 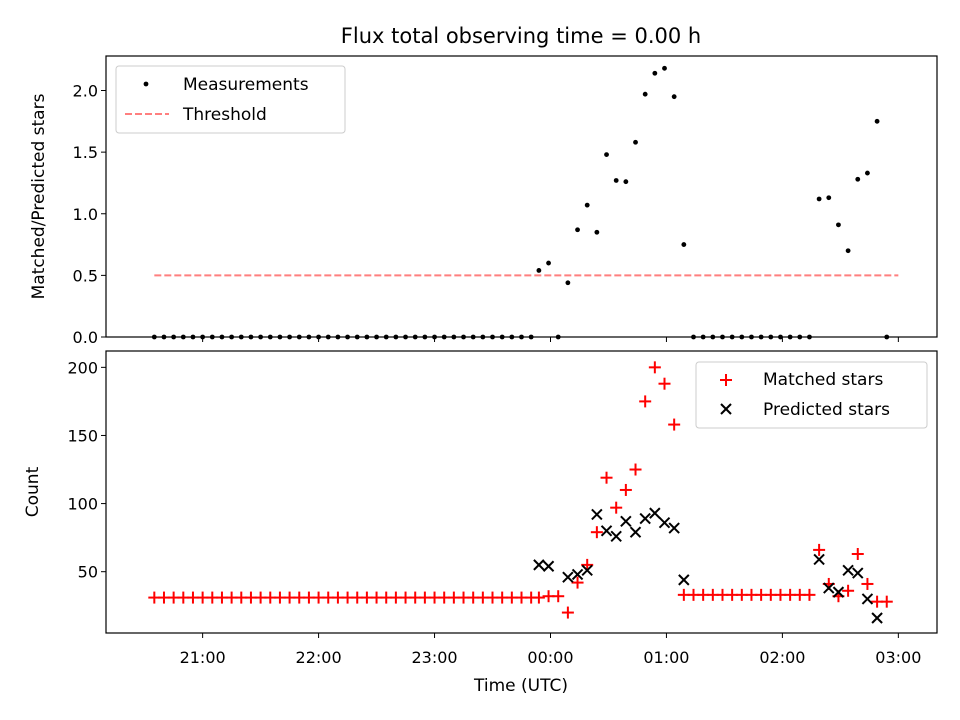 I want to click on count-x-tick-label: 02:00, so click(x=782, y=657).